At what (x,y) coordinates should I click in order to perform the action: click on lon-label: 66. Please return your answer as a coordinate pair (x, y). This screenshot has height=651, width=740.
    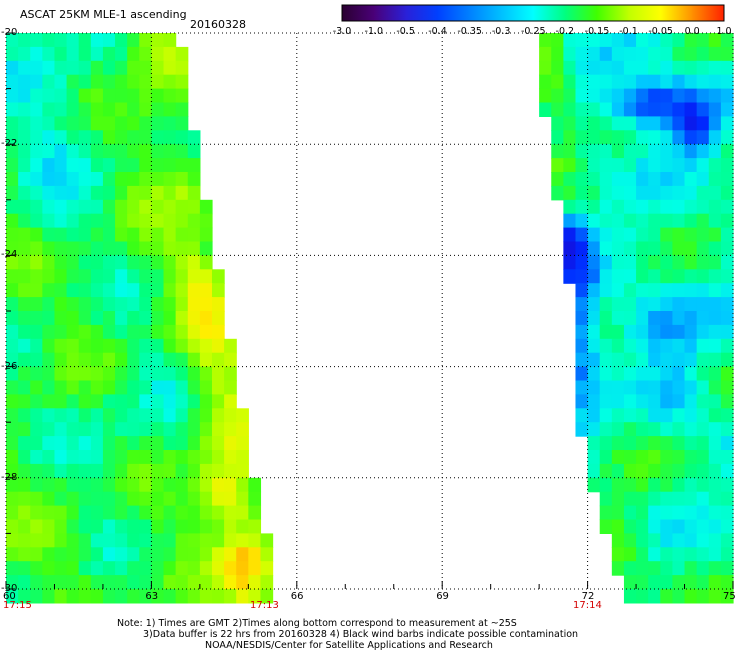
    Looking at the image, I should click on (297, 596).